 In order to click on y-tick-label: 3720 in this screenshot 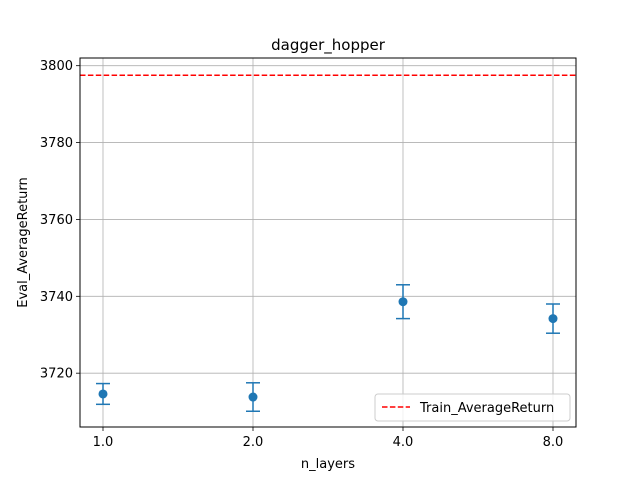, I will do `click(56, 374)`.